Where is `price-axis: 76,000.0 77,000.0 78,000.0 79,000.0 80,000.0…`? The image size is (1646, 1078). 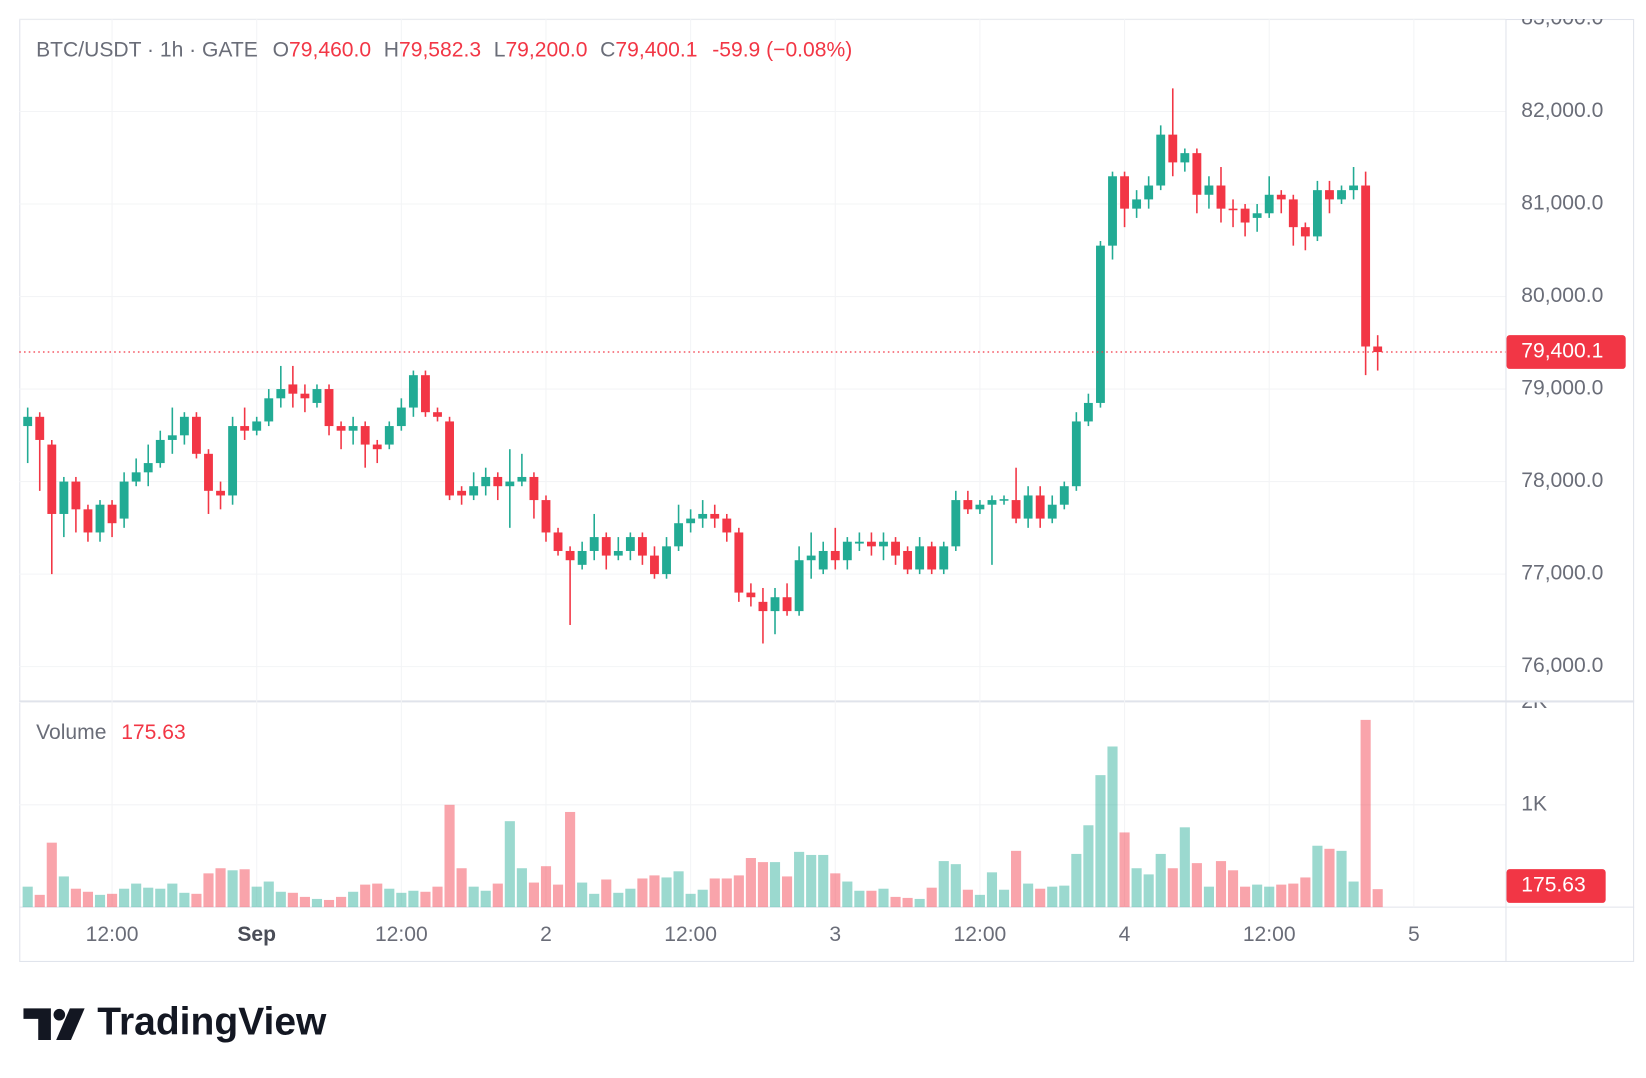 price-axis: 76,000.0 77,000.0 78,000.0 79,000.0 80,000.0… is located at coordinates (1562, 348).